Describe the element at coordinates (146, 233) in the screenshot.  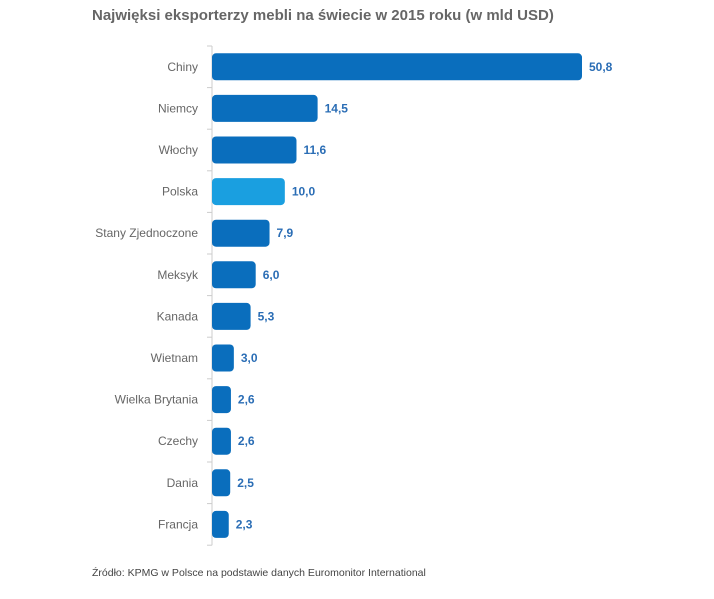
I see `category-label: Stany Zjednoczone` at that location.